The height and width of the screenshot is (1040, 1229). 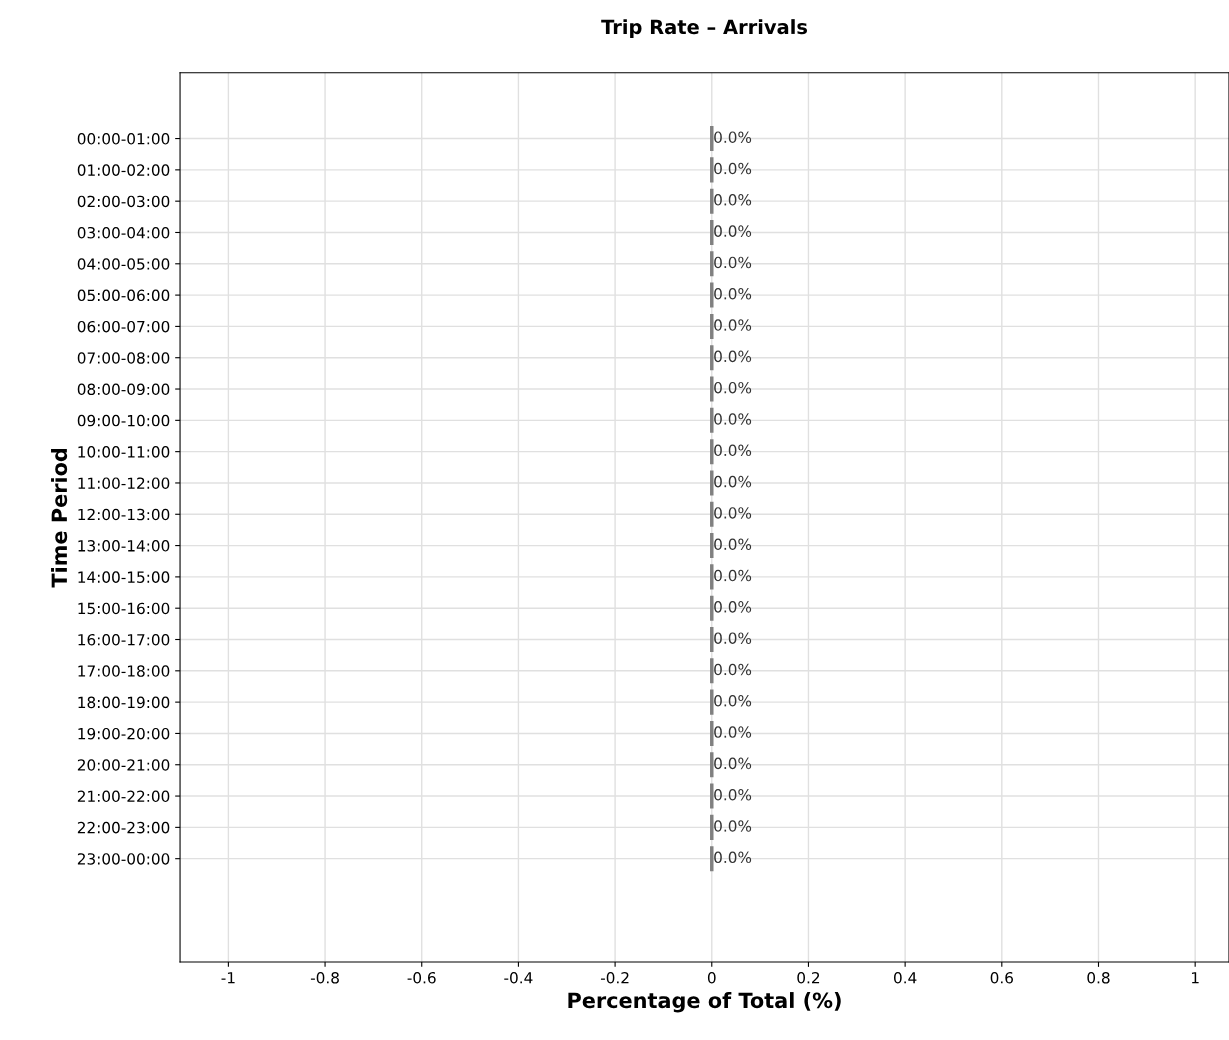 I want to click on y-tick-label: 02:00-03:00, so click(x=123, y=201).